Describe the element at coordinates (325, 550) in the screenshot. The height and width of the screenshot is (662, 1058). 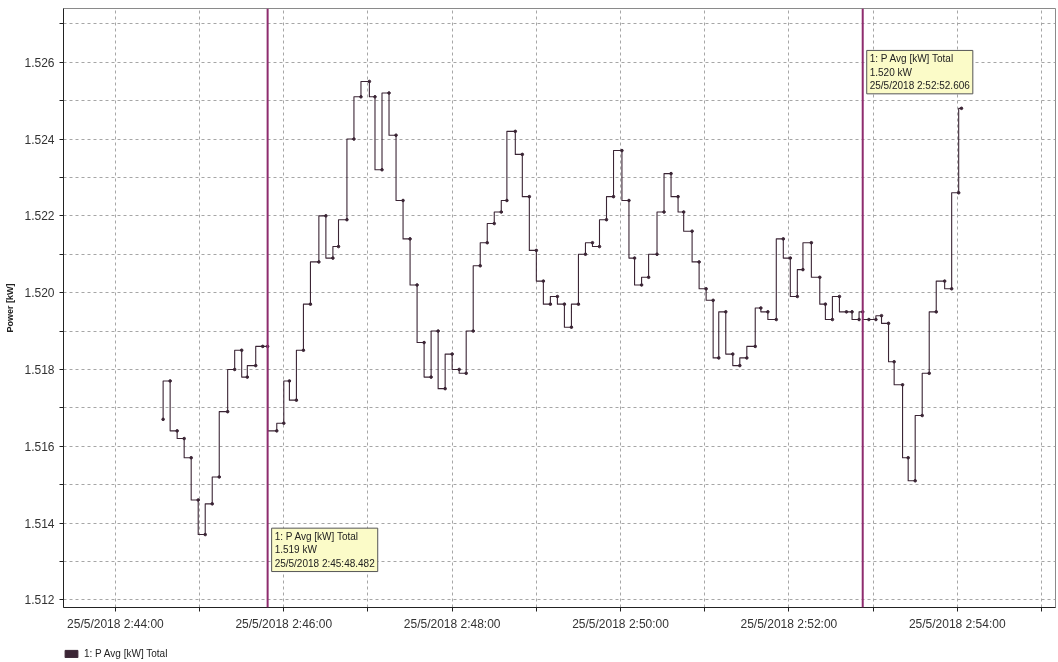
I see `ref-line-label: 1: P Avg [kW] Total 1.519 kW 25/5/2018 2:45:48.482` at that location.